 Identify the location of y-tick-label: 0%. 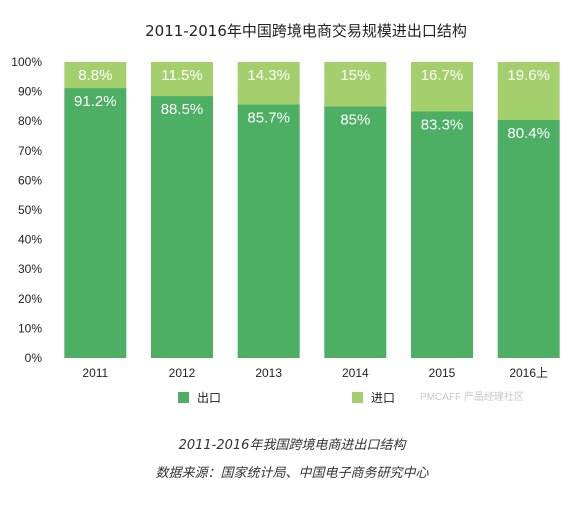
(34, 358).